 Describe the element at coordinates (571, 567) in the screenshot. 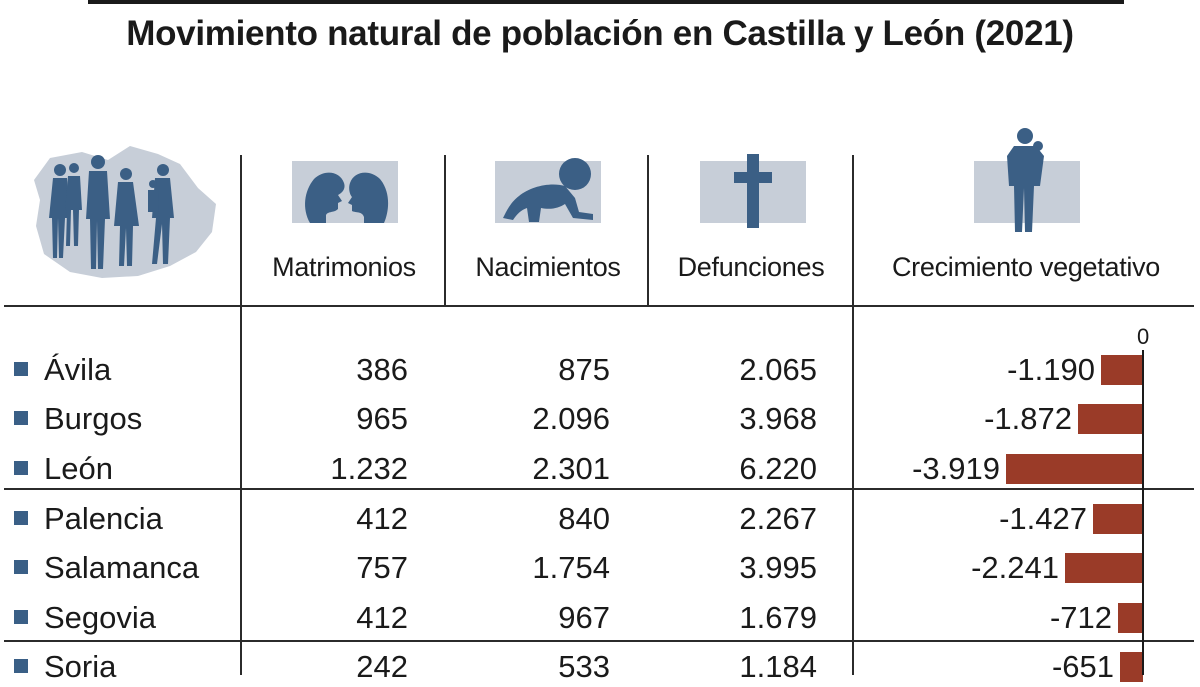

I see `cell-nacimientos: 1.754` at that location.